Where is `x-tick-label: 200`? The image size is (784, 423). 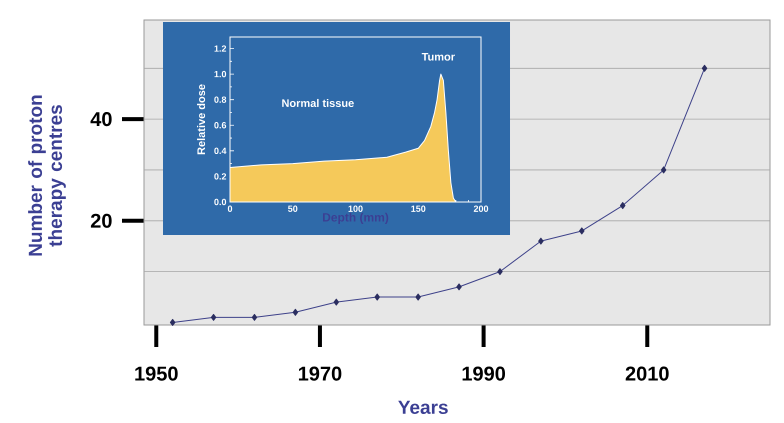
x-tick-label: 200 is located at coordinates (481, 209).